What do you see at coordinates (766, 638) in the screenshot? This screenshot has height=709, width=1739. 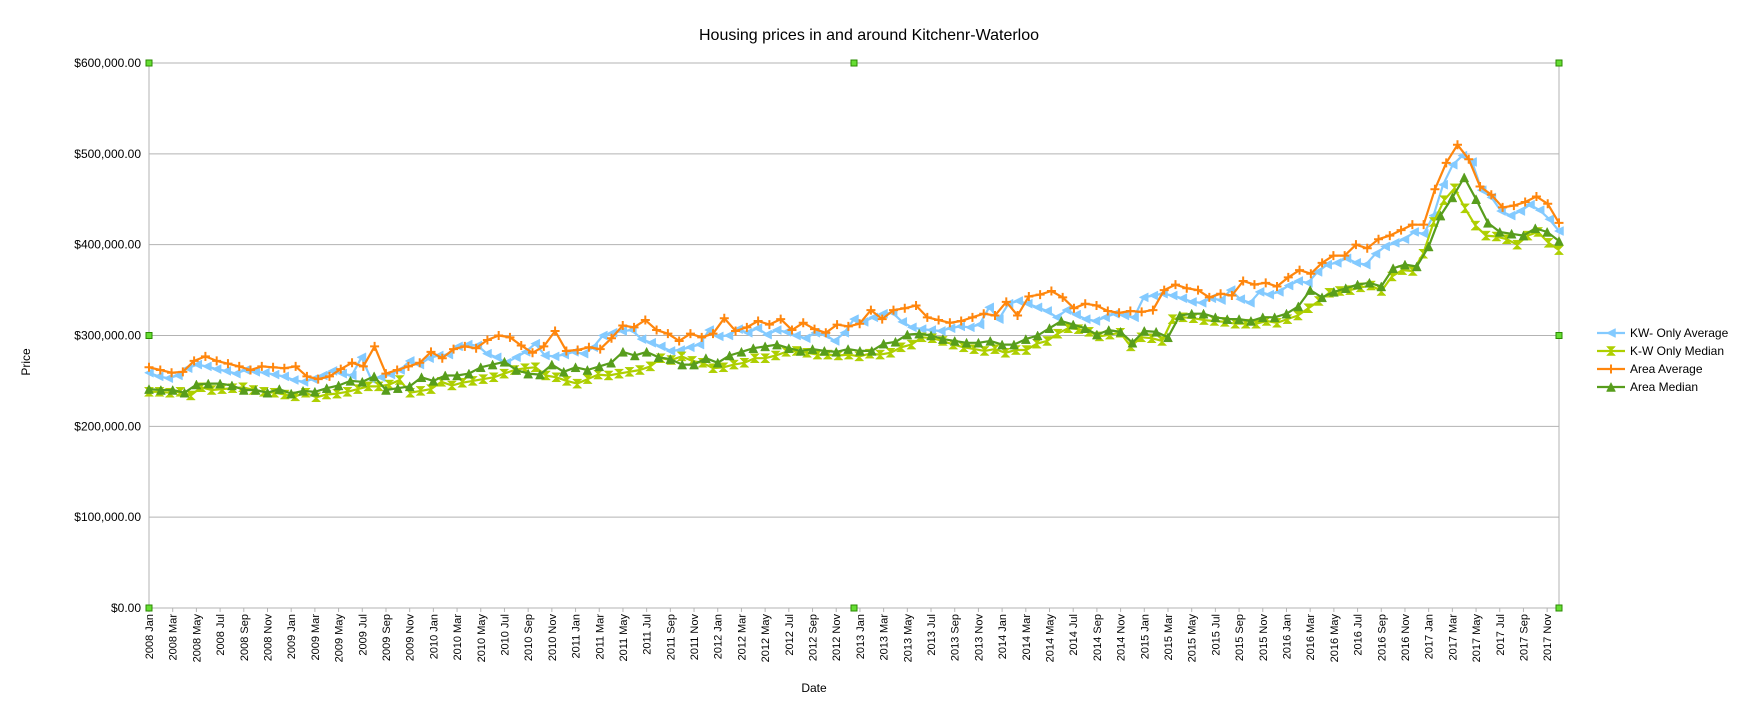 I see `x-tick-label: 2012 May` at bounding box center [766, 638].